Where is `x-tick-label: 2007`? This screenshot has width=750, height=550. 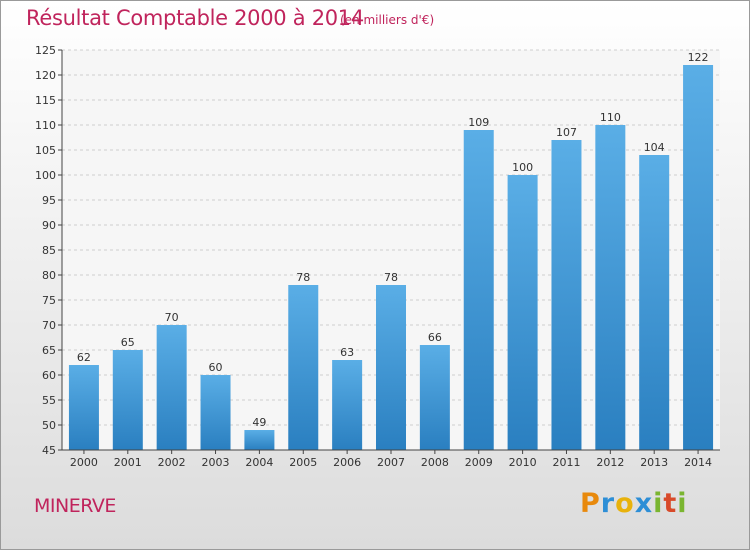 x-tick-label: 2007 is located at coordinates (391, 462).